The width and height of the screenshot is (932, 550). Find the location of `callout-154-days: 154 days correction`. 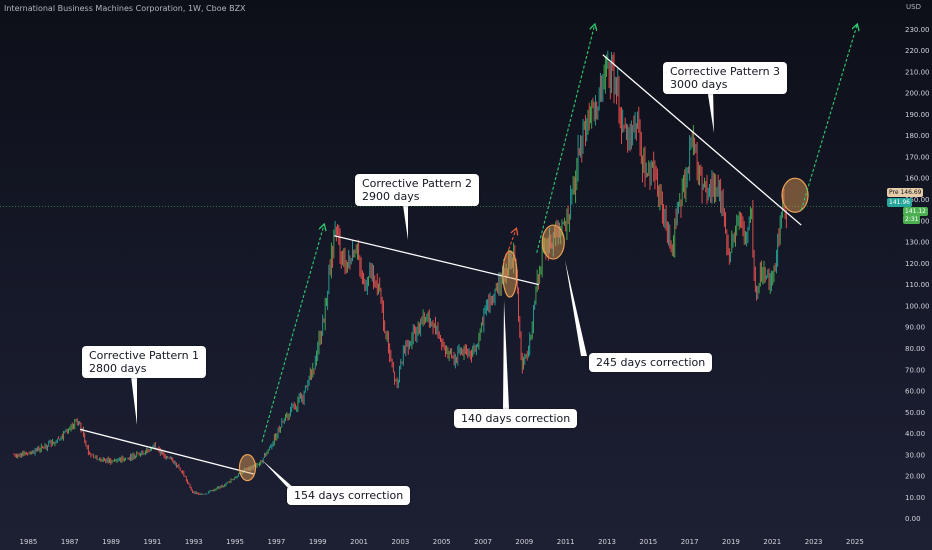

callout-154-days: 154 days correction is located at coordinates (349, 495).